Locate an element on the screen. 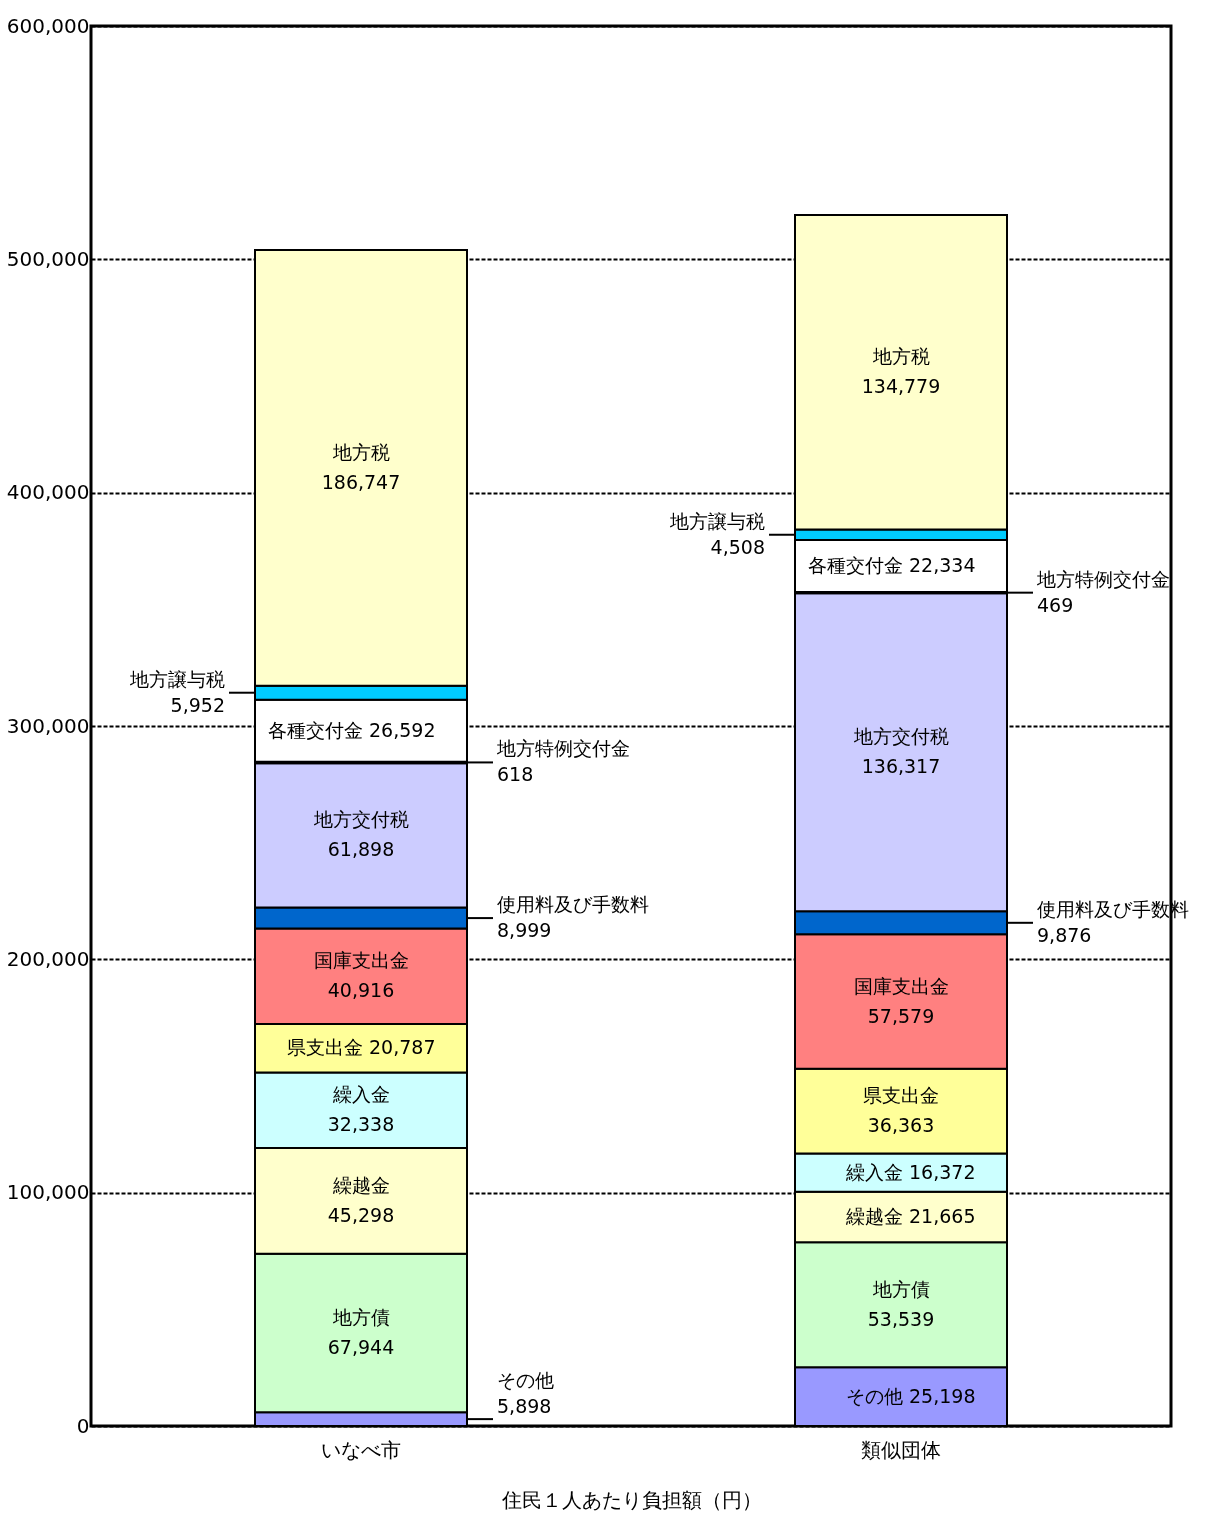  data-label: 186,747 is located at coordinates (361, 481).